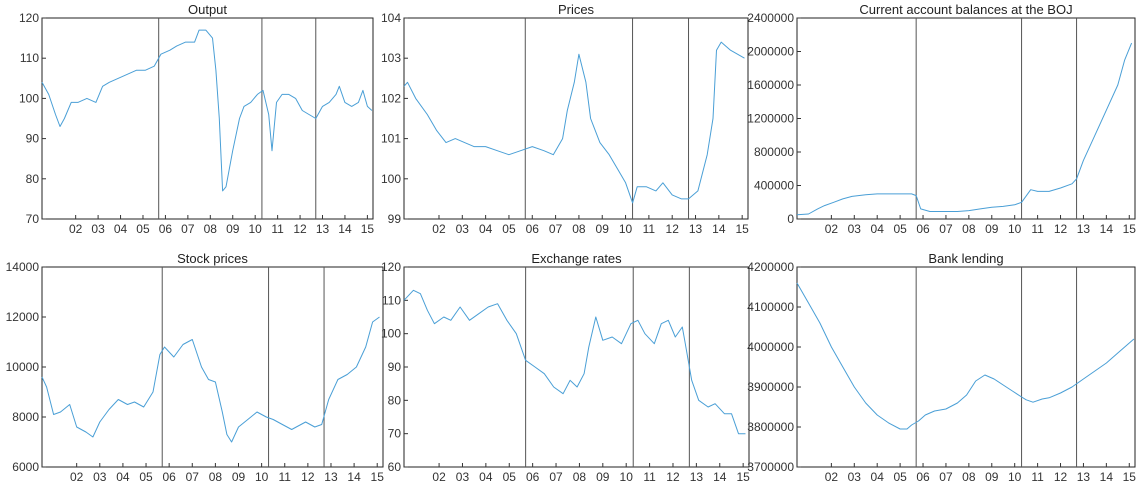 The image size is (1137, 496). I want to click on y-tick-label: 1600000, so click(770, 85).